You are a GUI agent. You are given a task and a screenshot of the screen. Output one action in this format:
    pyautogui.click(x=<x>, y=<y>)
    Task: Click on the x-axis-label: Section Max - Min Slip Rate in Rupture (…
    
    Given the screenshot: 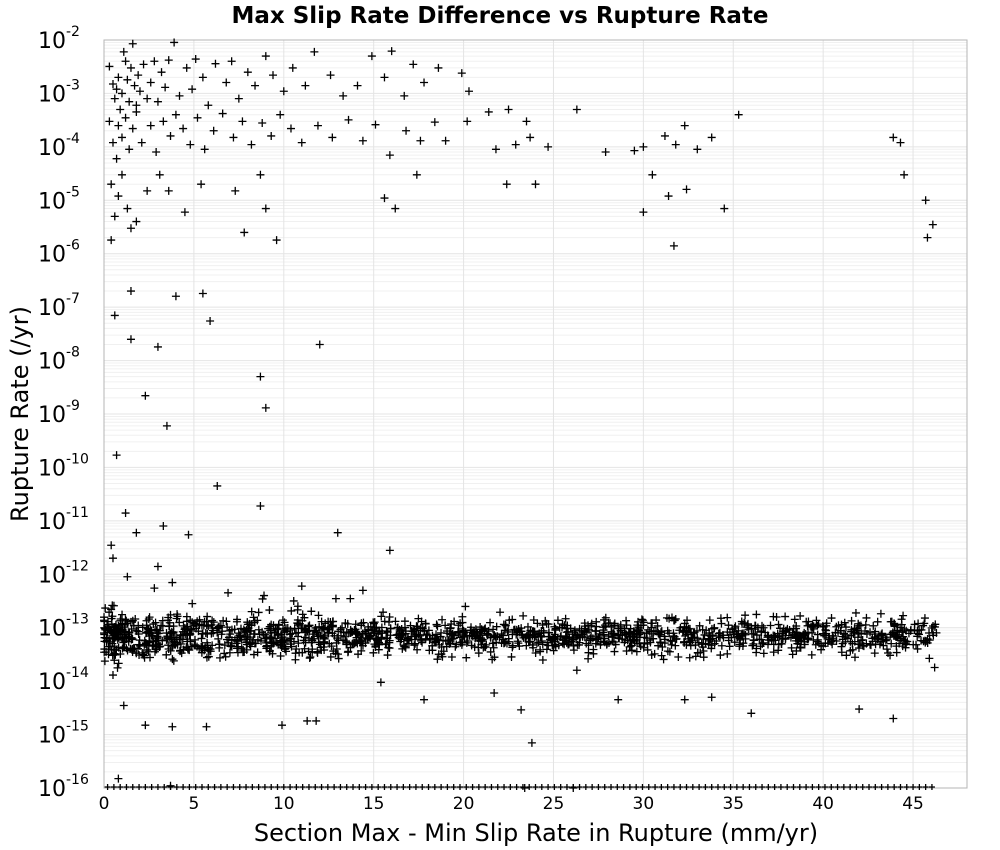 What is the action you would take?
    pyautogui.click(x=536, y=833)
    